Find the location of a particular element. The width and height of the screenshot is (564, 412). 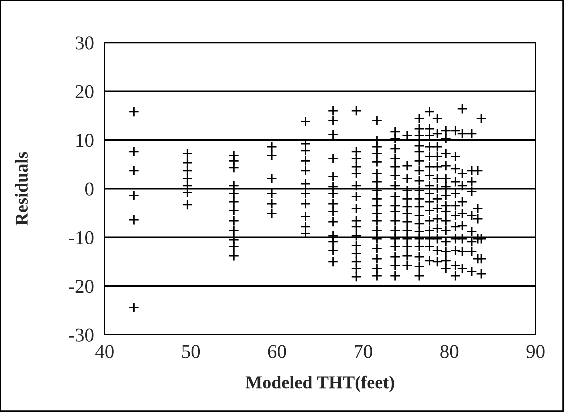

x-tick-label: 60 is located at coordinates (277, 351).